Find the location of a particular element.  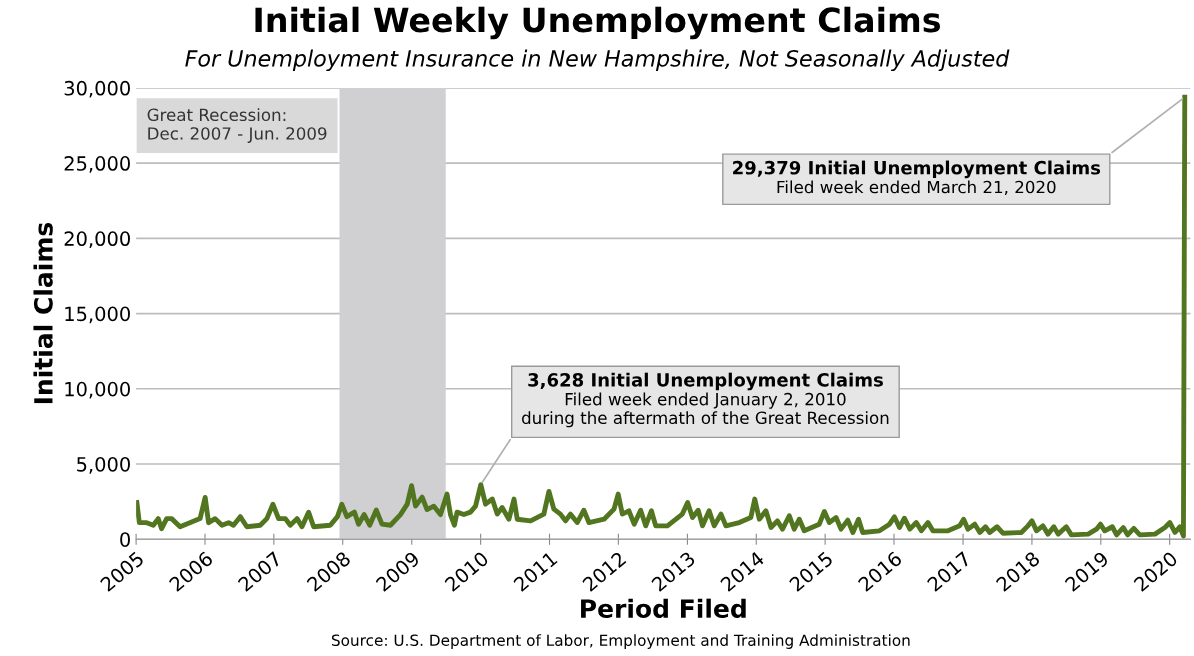

y-tick-label: 15,000 is located at coordinates (97, 315).